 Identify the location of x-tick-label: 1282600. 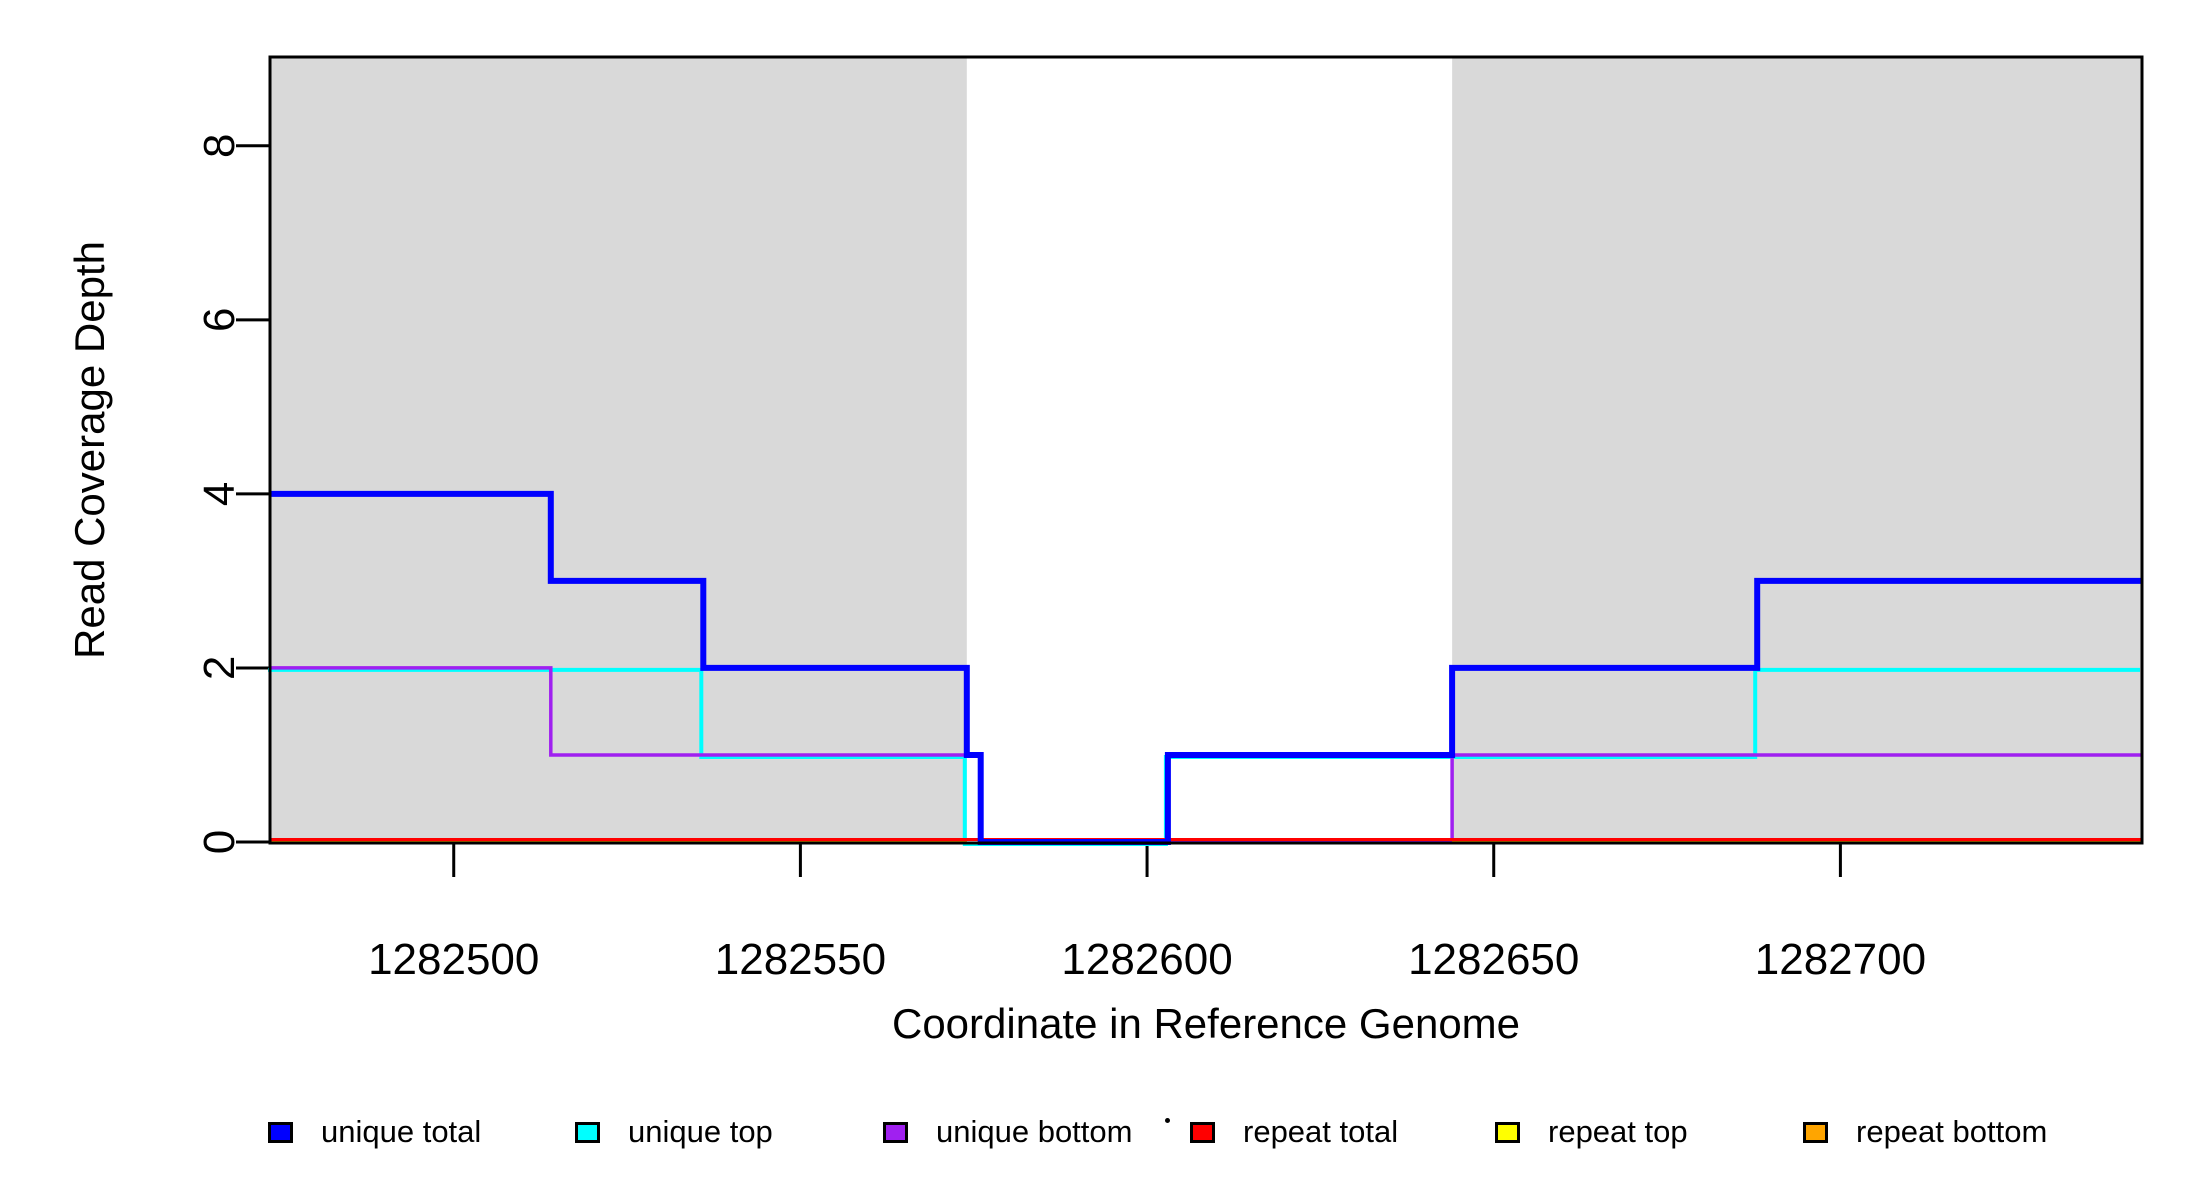
(1146, 959).